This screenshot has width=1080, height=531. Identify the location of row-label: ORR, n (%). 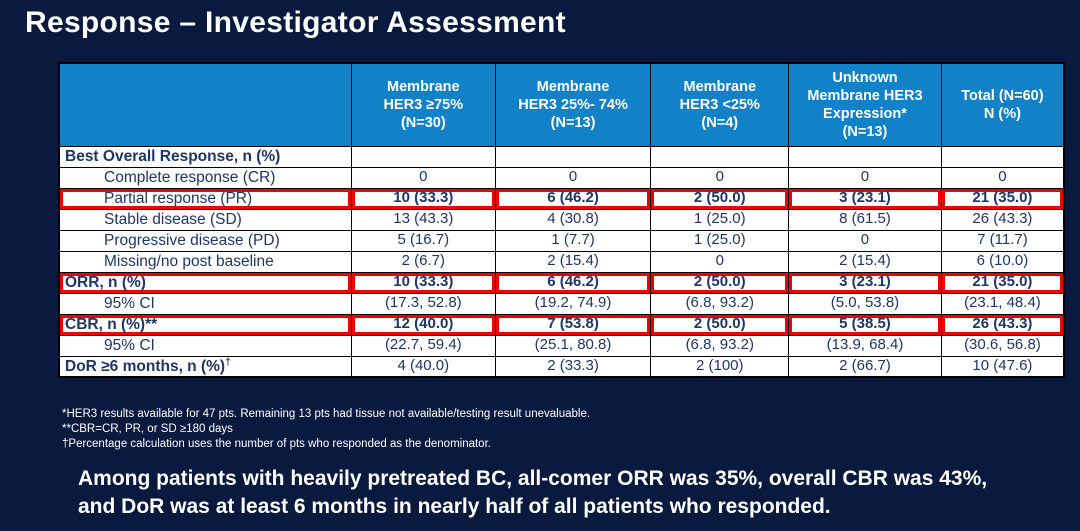
(205, 282).